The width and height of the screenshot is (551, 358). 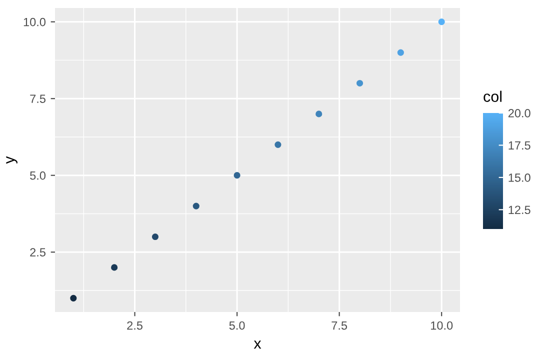 I want to click on y-axis-title: y, so click(x=12, y=160).